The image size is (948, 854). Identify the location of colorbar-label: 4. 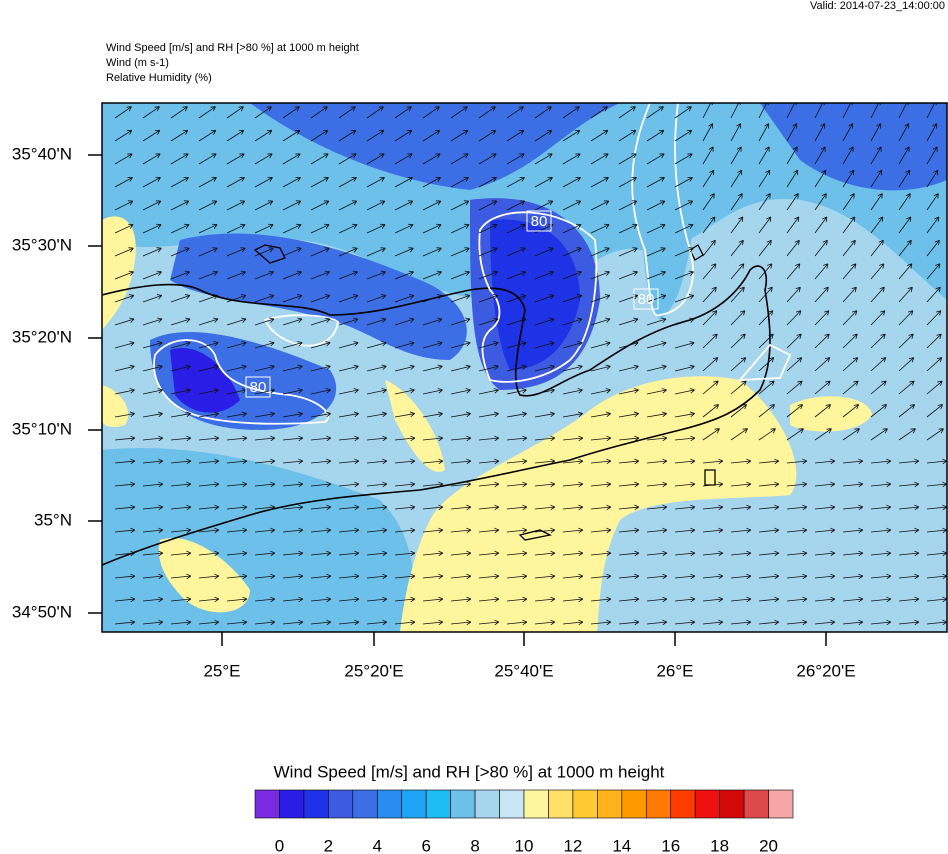
(377, 845).